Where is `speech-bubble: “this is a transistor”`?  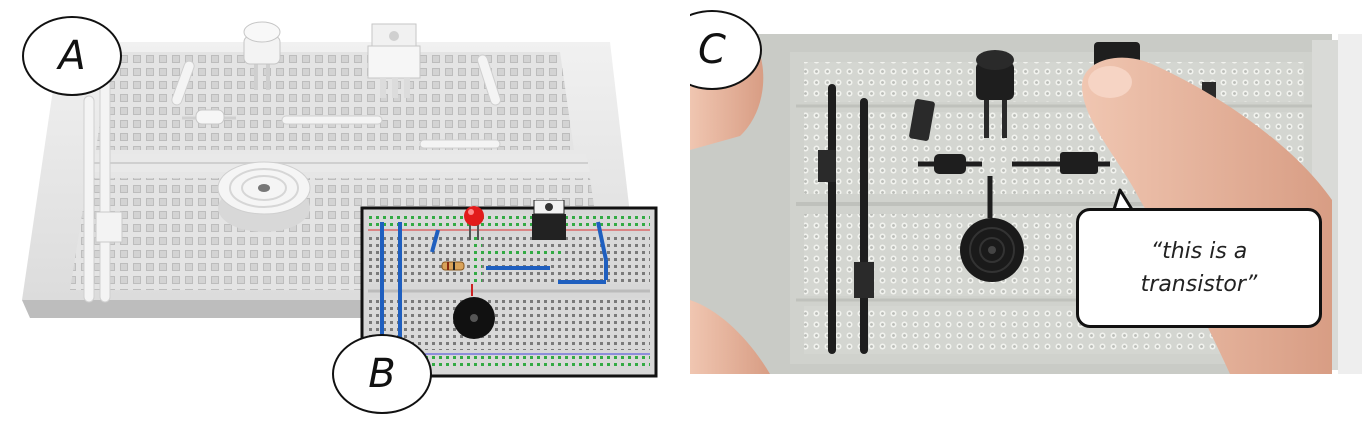
speech-bubble: “this is a transistor” is located at coordinates (1199, 268).